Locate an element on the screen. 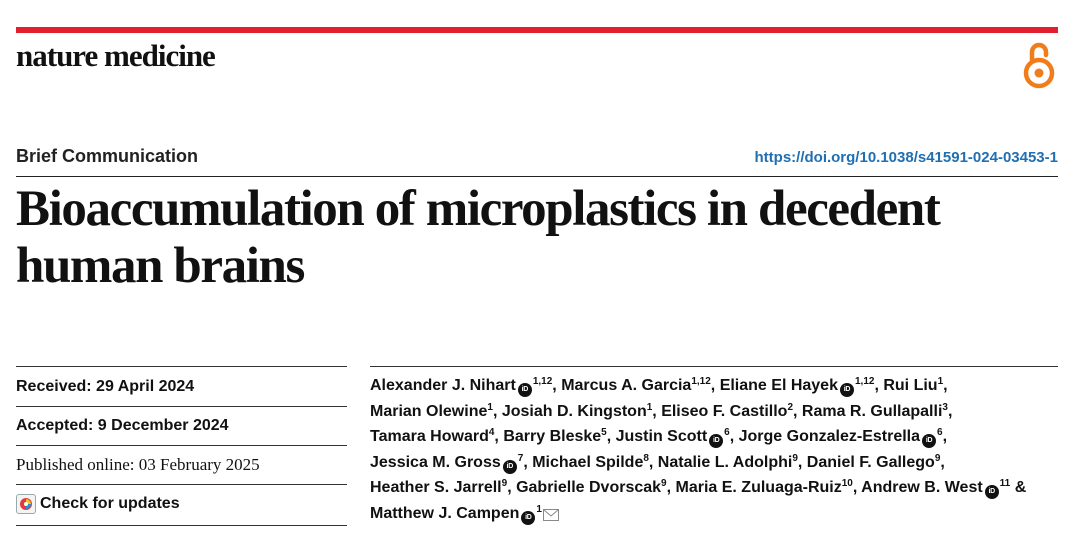  author: Marcus A. Garcia1,12 is located at coordinates (636, 385).